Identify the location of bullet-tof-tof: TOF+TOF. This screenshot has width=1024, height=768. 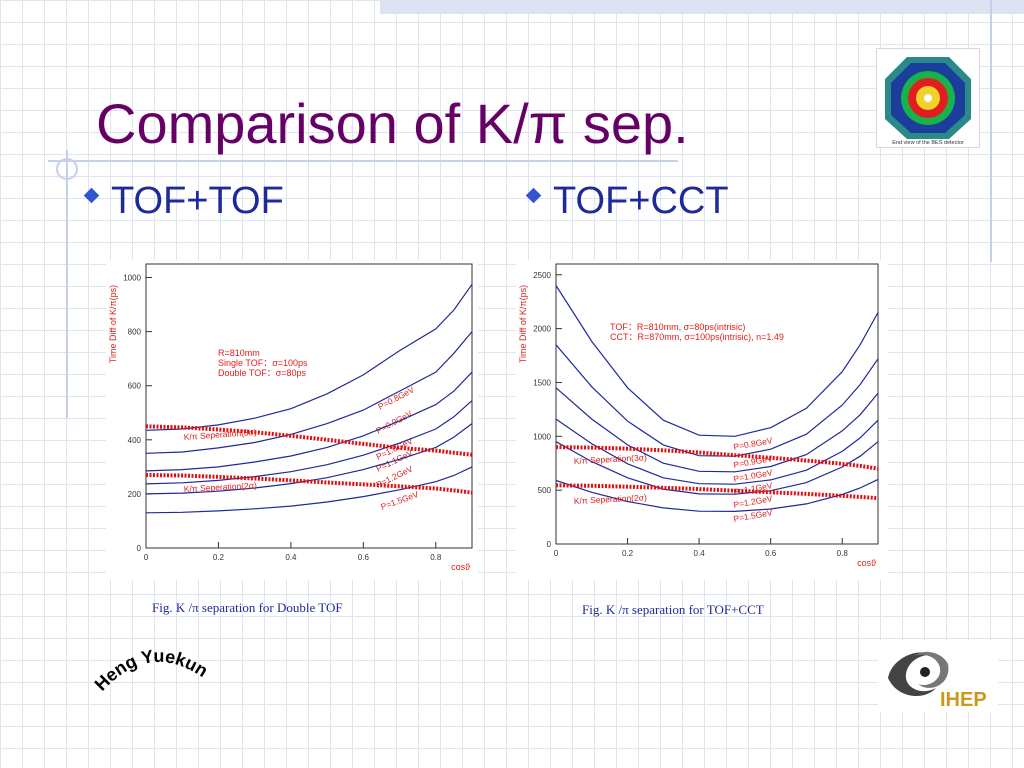
(183, 201).